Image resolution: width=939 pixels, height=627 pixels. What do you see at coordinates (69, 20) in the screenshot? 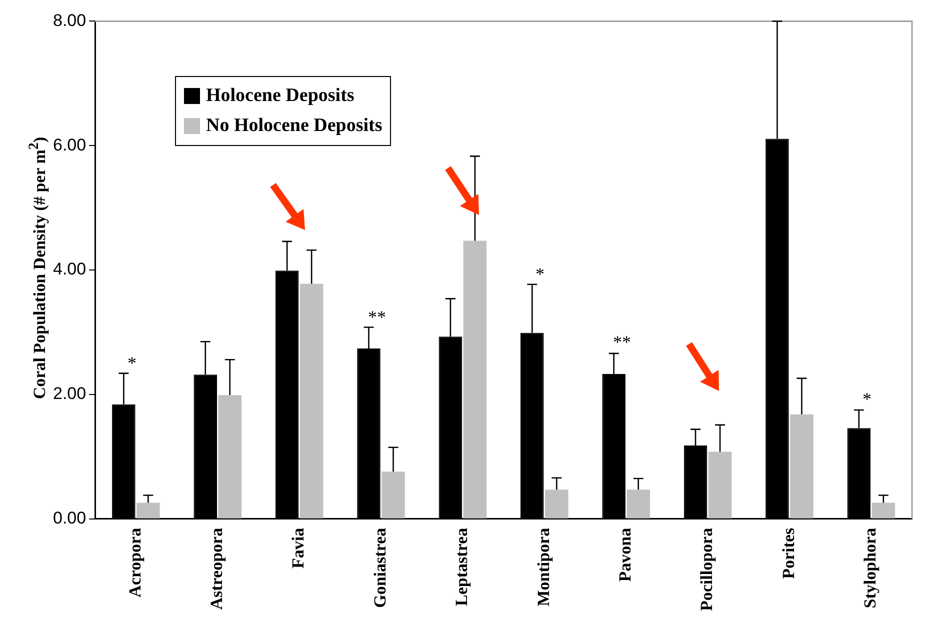
I see `y-tick-label: 8.00` at bounding box center [69, 20].